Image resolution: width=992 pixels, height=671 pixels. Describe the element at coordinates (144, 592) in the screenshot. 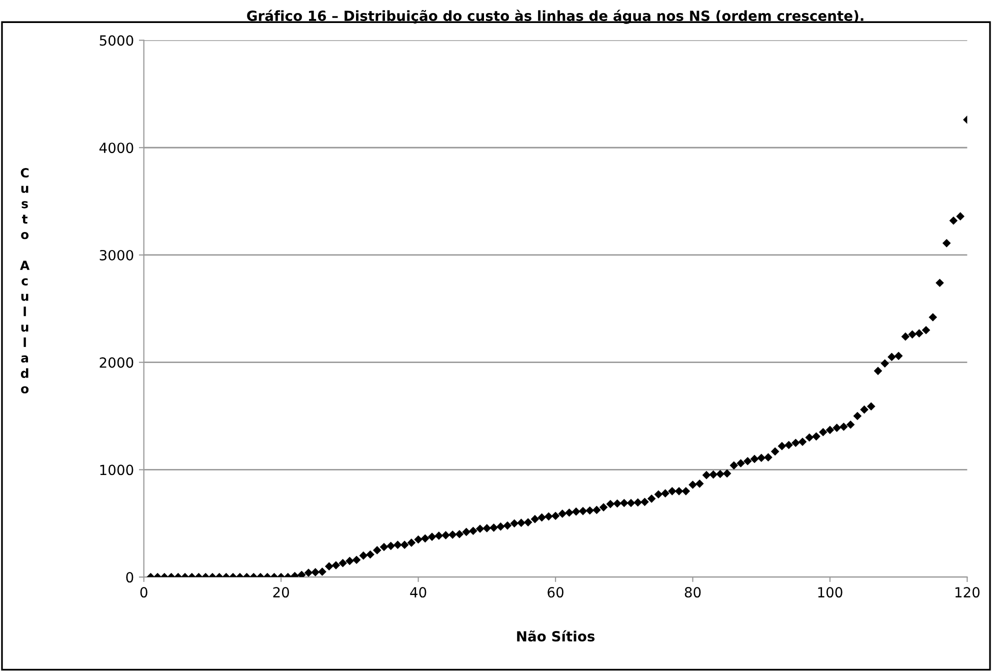

I see `x-tick-label: 0` at that location.